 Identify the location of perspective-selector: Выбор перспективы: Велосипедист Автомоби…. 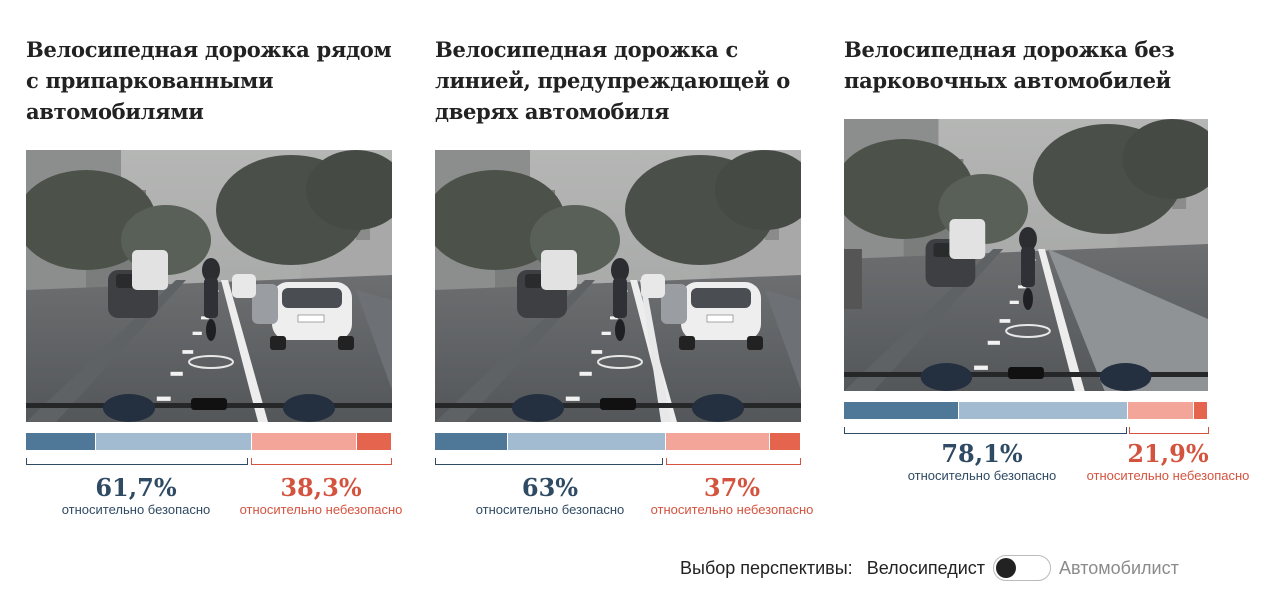
(929, 568).